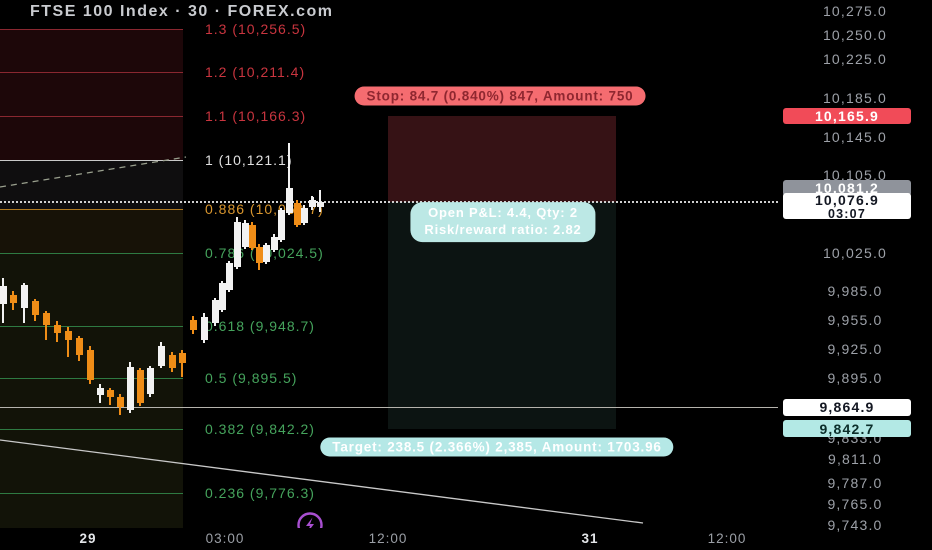  Describe the element at coordinates (389, 408) in the screenshot. I see `horizontal-price-line` at that location.